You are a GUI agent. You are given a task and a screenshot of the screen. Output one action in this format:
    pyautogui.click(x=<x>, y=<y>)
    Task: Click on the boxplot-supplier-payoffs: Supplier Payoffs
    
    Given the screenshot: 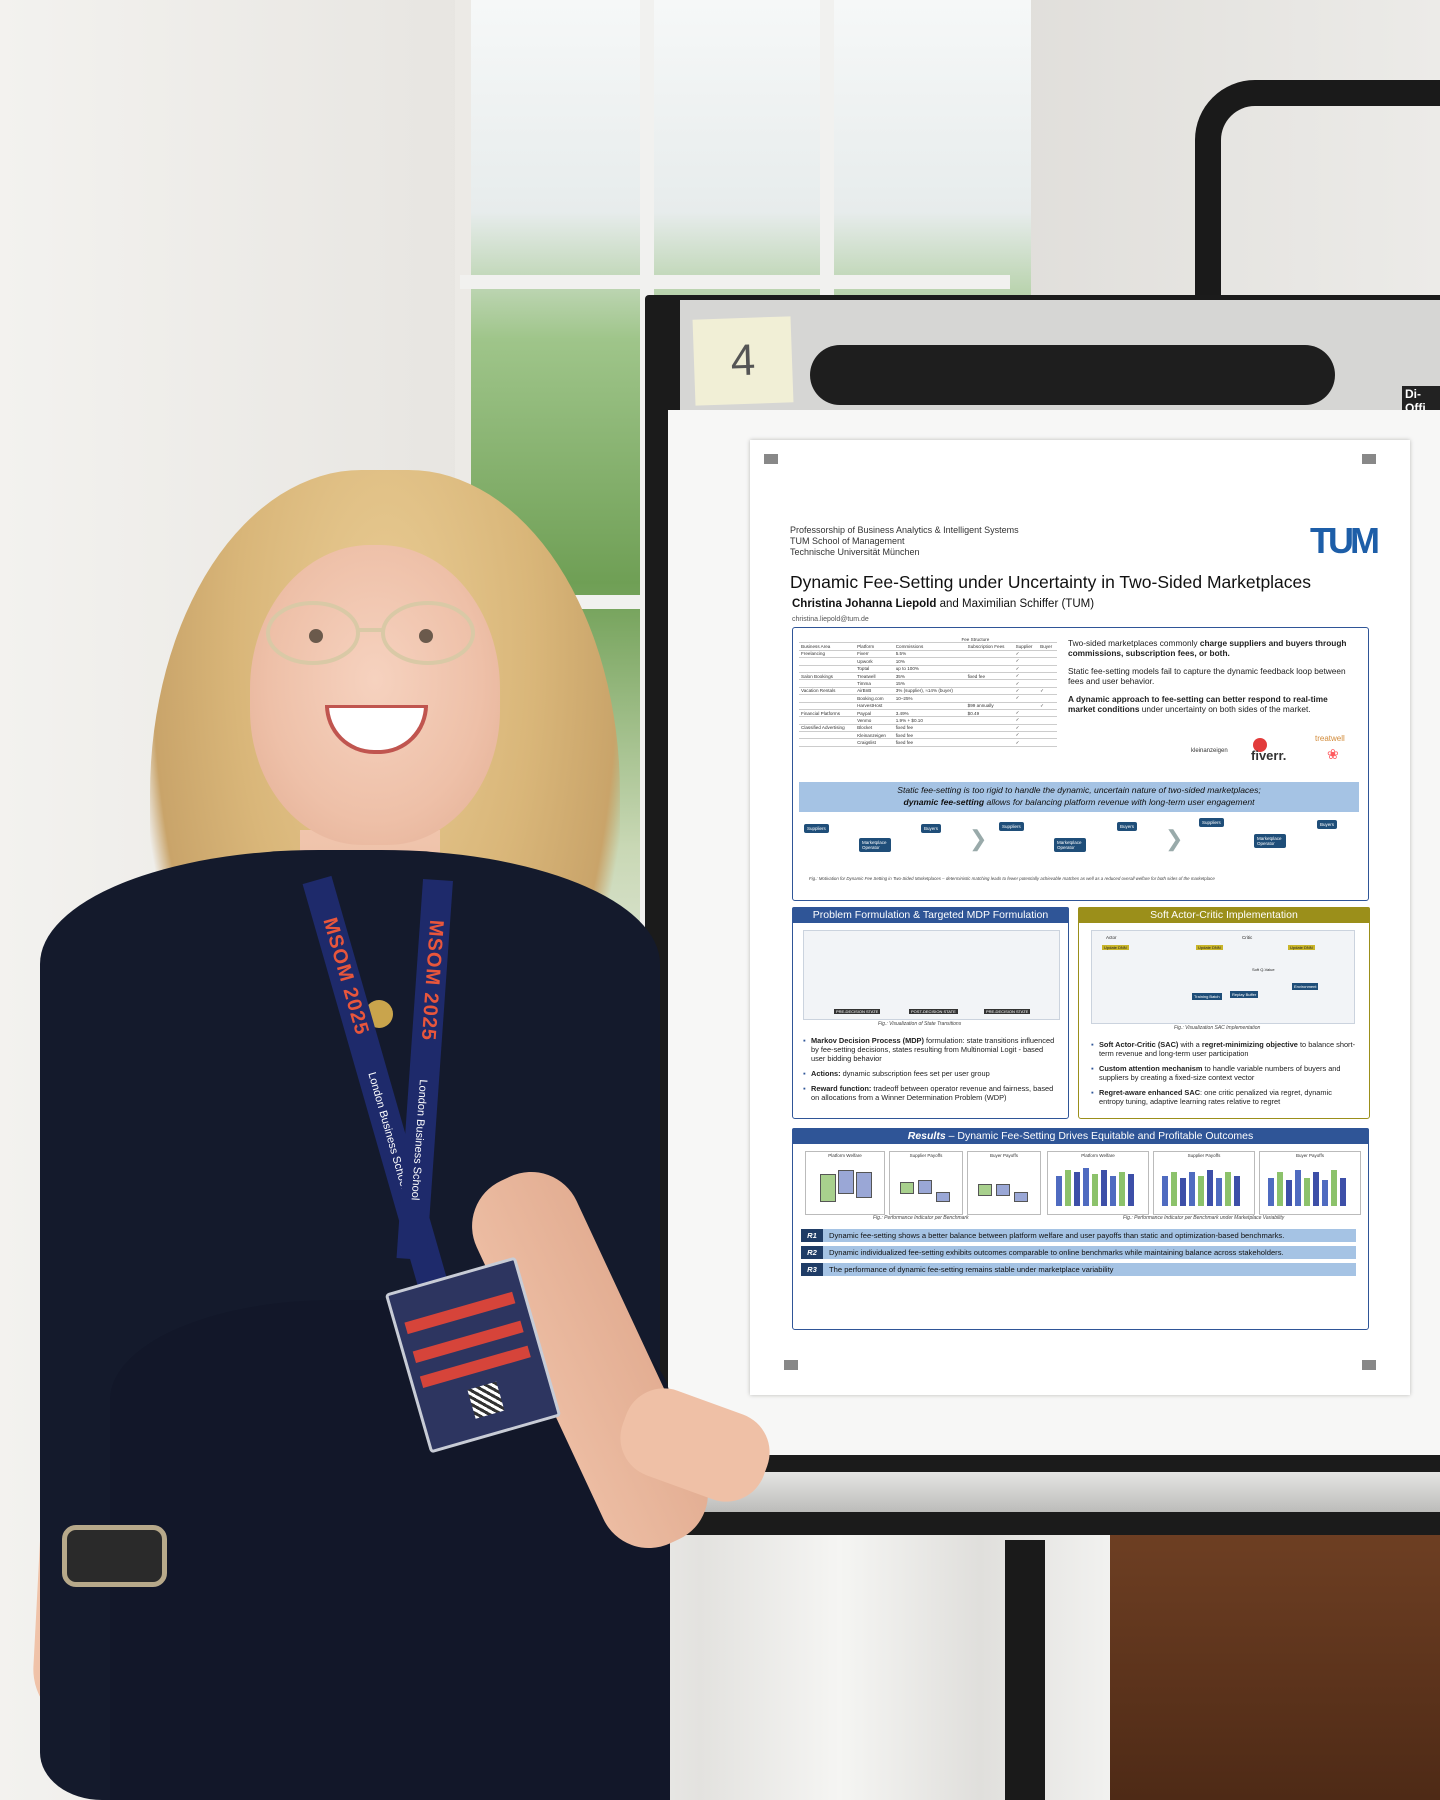 What is the action you would take?
    pyautogui.click(x=926, y=1183)
    